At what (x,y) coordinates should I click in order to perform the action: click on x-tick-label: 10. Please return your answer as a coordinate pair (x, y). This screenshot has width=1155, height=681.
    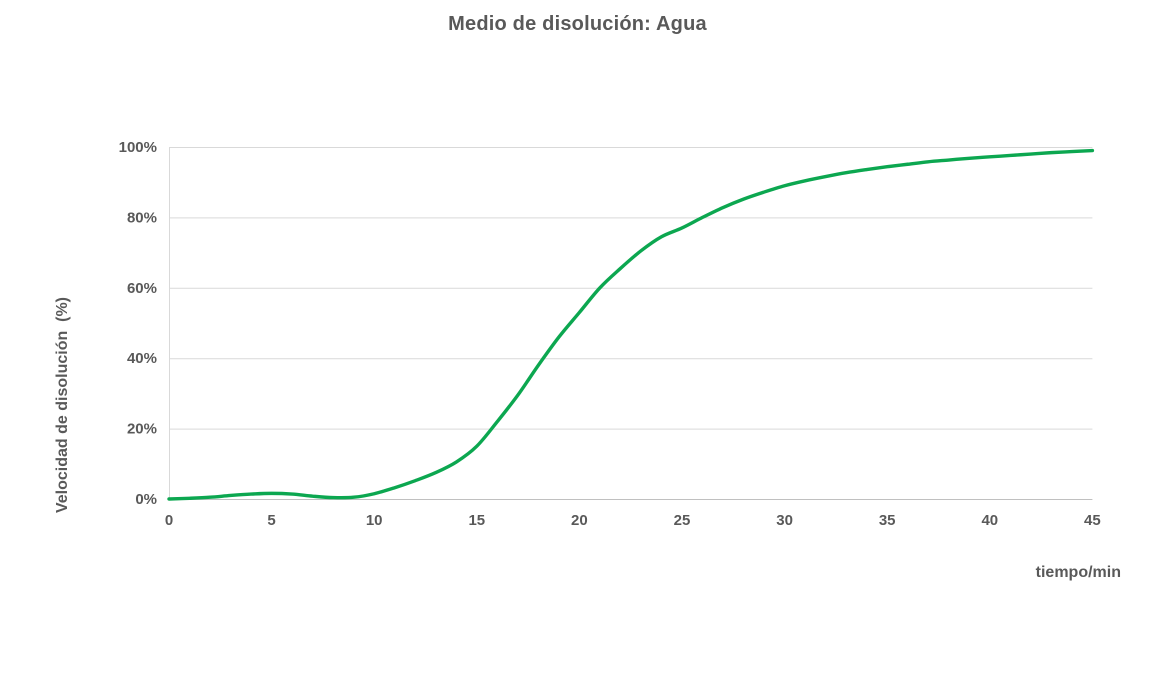
    Looking at the image, I should click on (374, 520).